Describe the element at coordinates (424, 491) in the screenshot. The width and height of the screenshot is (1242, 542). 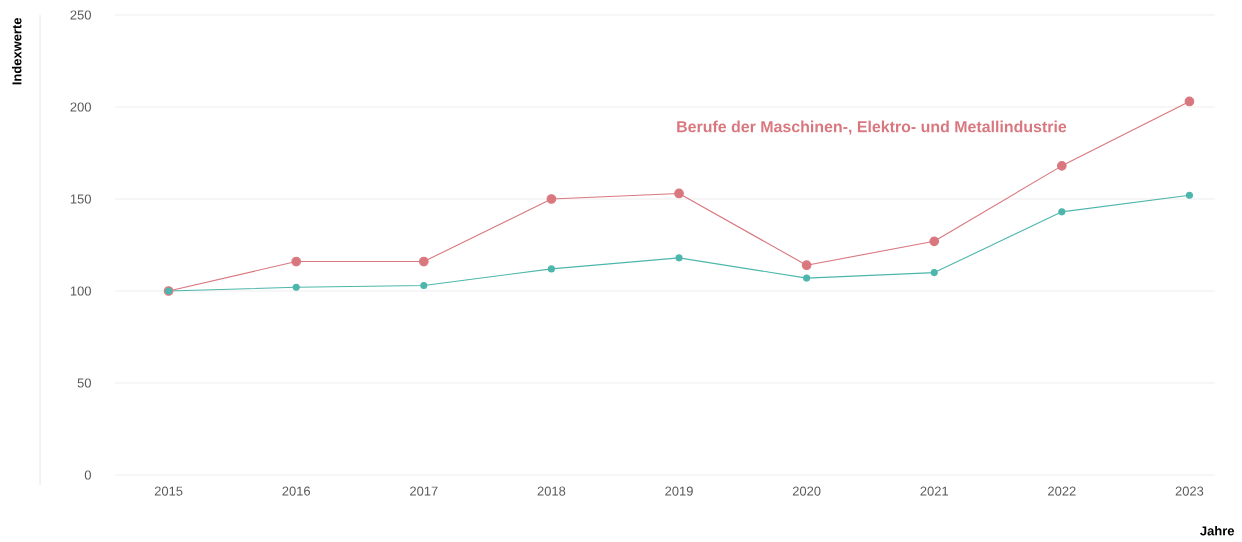
I see `x-tick-label: 2017` at that location.